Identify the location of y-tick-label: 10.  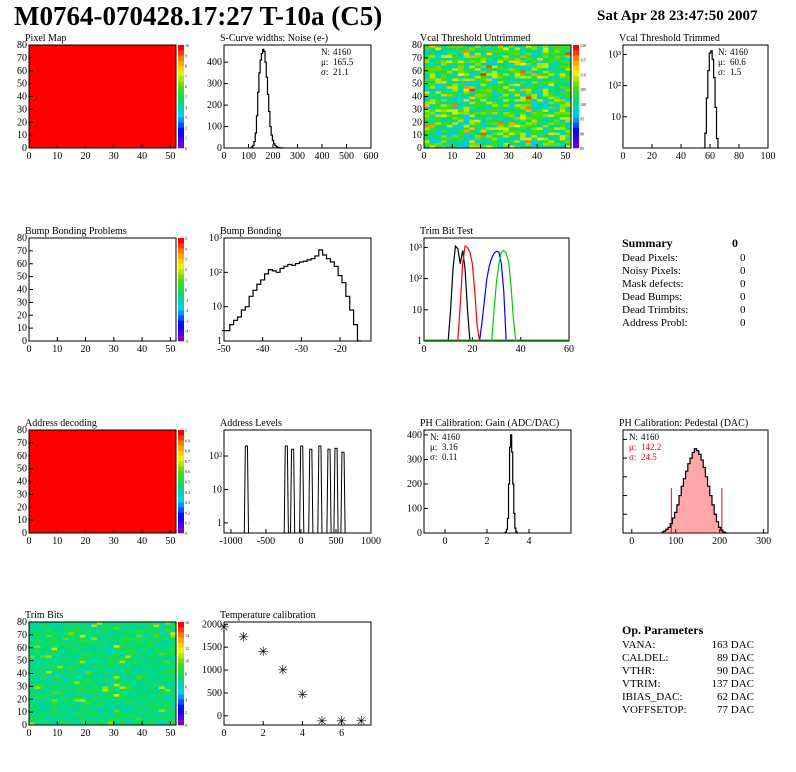
(217, 489).